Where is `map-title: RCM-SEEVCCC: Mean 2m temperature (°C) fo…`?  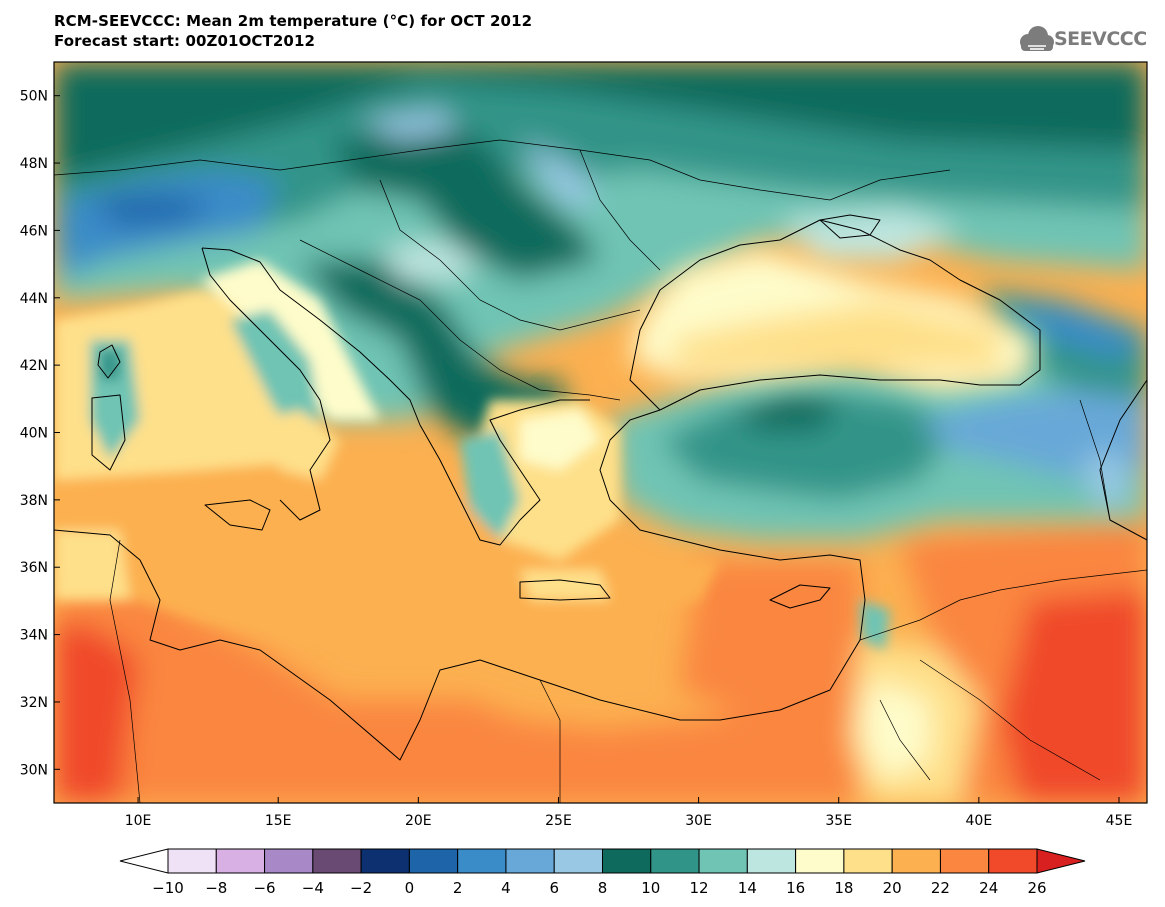 map-title: RCM-SEEVCCC: Mean 2m temperature (°C) fo… is located at coordinates (293, 31).